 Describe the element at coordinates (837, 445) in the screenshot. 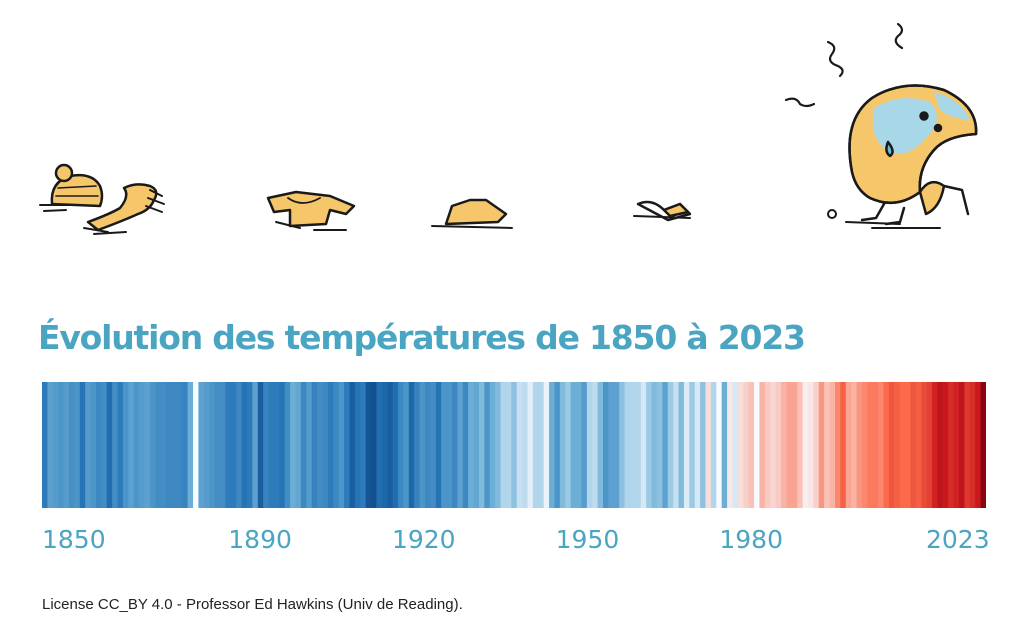

I see `stripe-1997` at that location.